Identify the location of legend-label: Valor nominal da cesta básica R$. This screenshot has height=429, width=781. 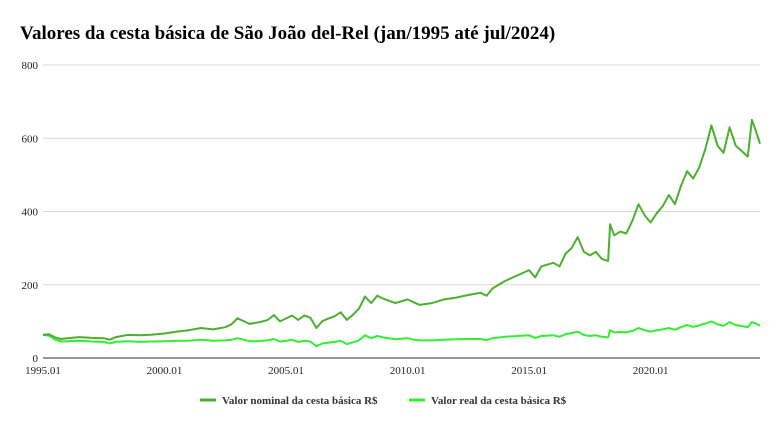
(300, 401).